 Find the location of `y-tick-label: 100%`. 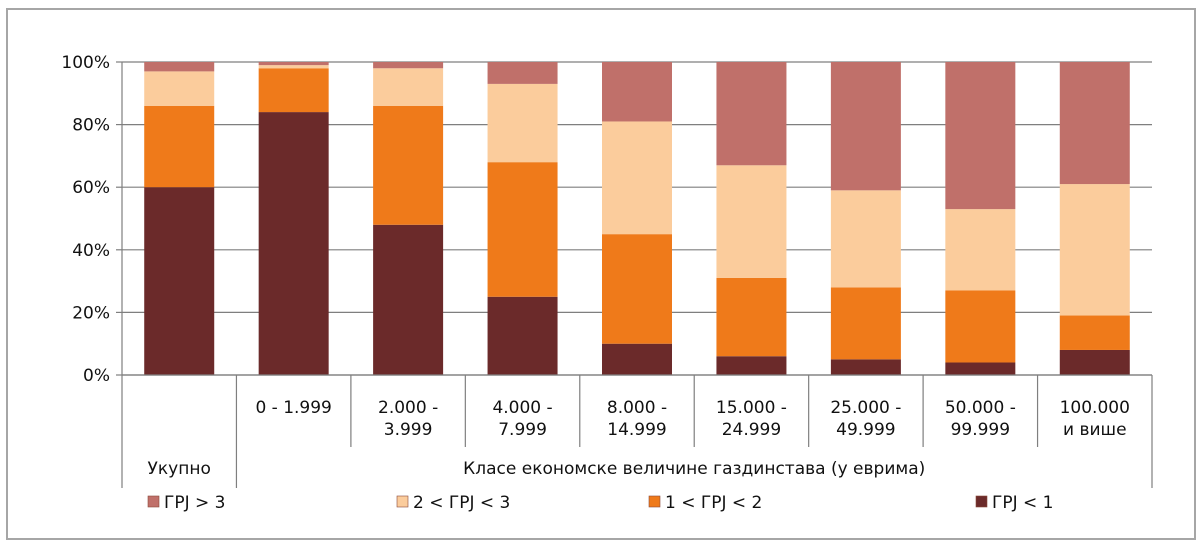

y-tick-label: 100% is located at coordinates (85, 63).